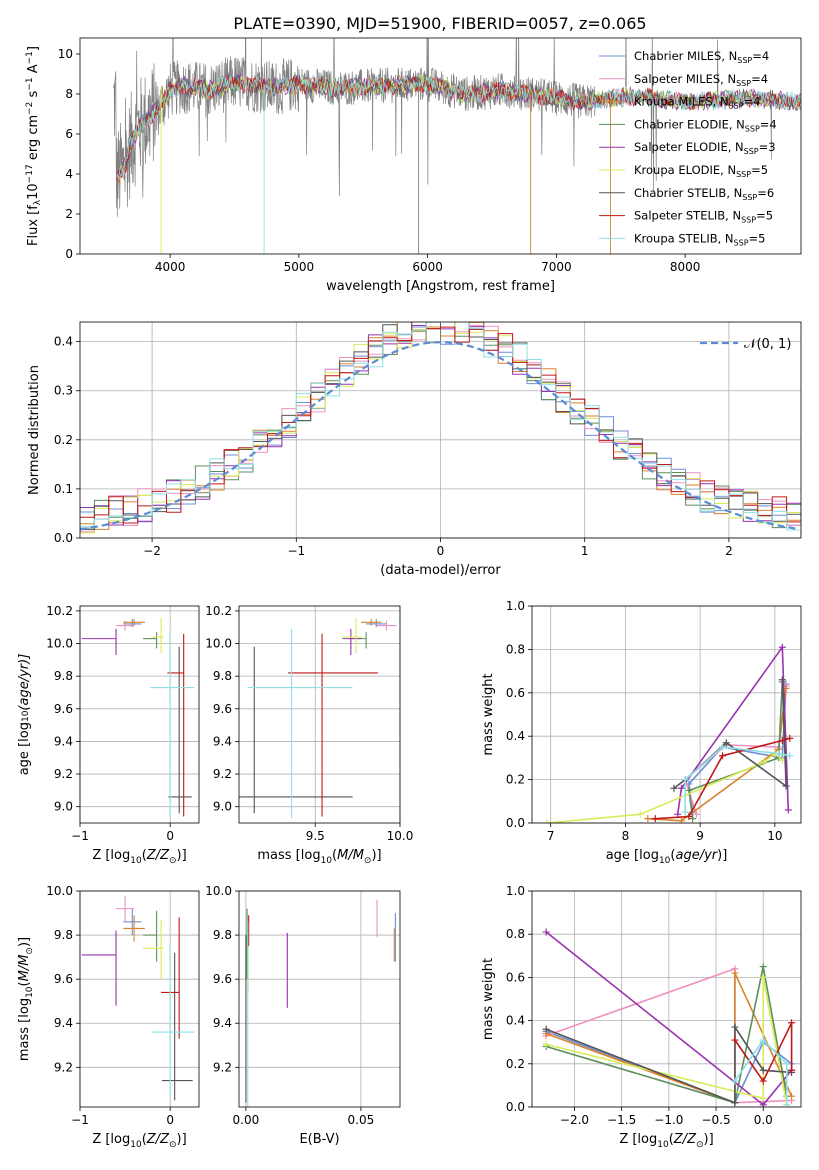 The height and width of the screenshot is (1170, 819). What do you see at coordinates (440, 570) in the screenshot?
I see `x-axis-label: (data-model)/error` at bounding box center [440, 570].